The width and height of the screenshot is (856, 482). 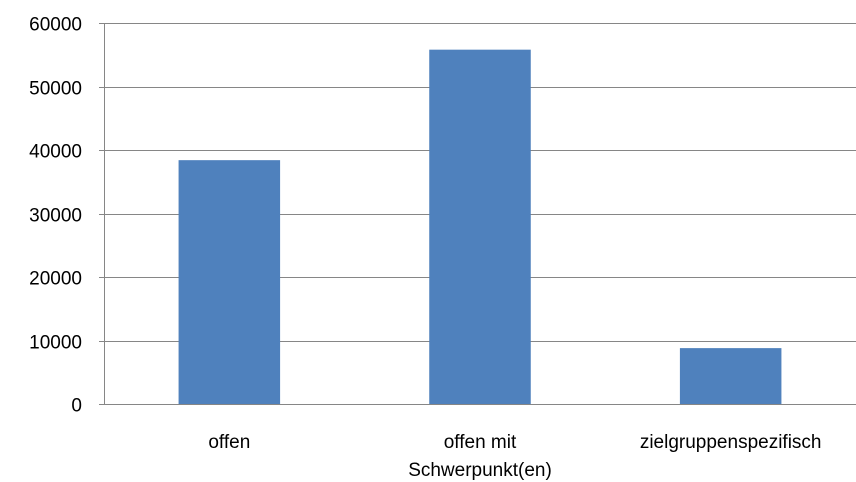 I want to click on y-tick-labels: 0 10000 20000 30000 40000 50000 60000, so click(x=55, y=216).